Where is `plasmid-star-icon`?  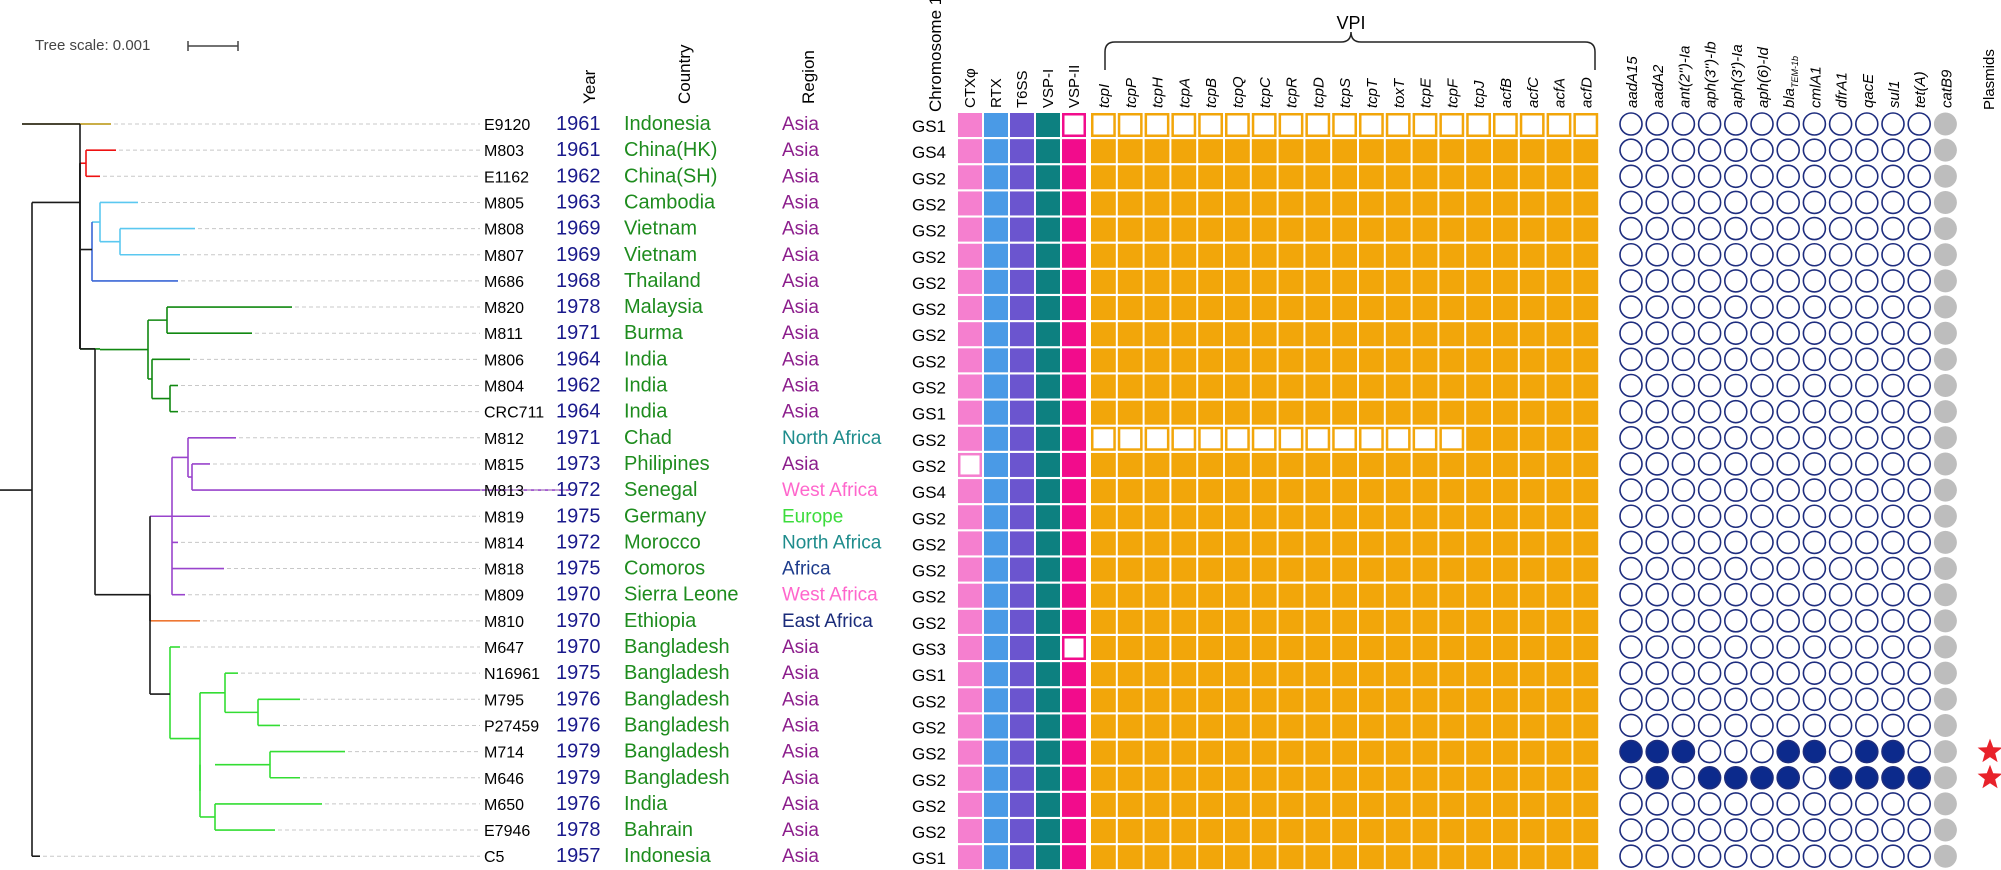 plasmid-star-icon is located at coordinates (1989, 750).